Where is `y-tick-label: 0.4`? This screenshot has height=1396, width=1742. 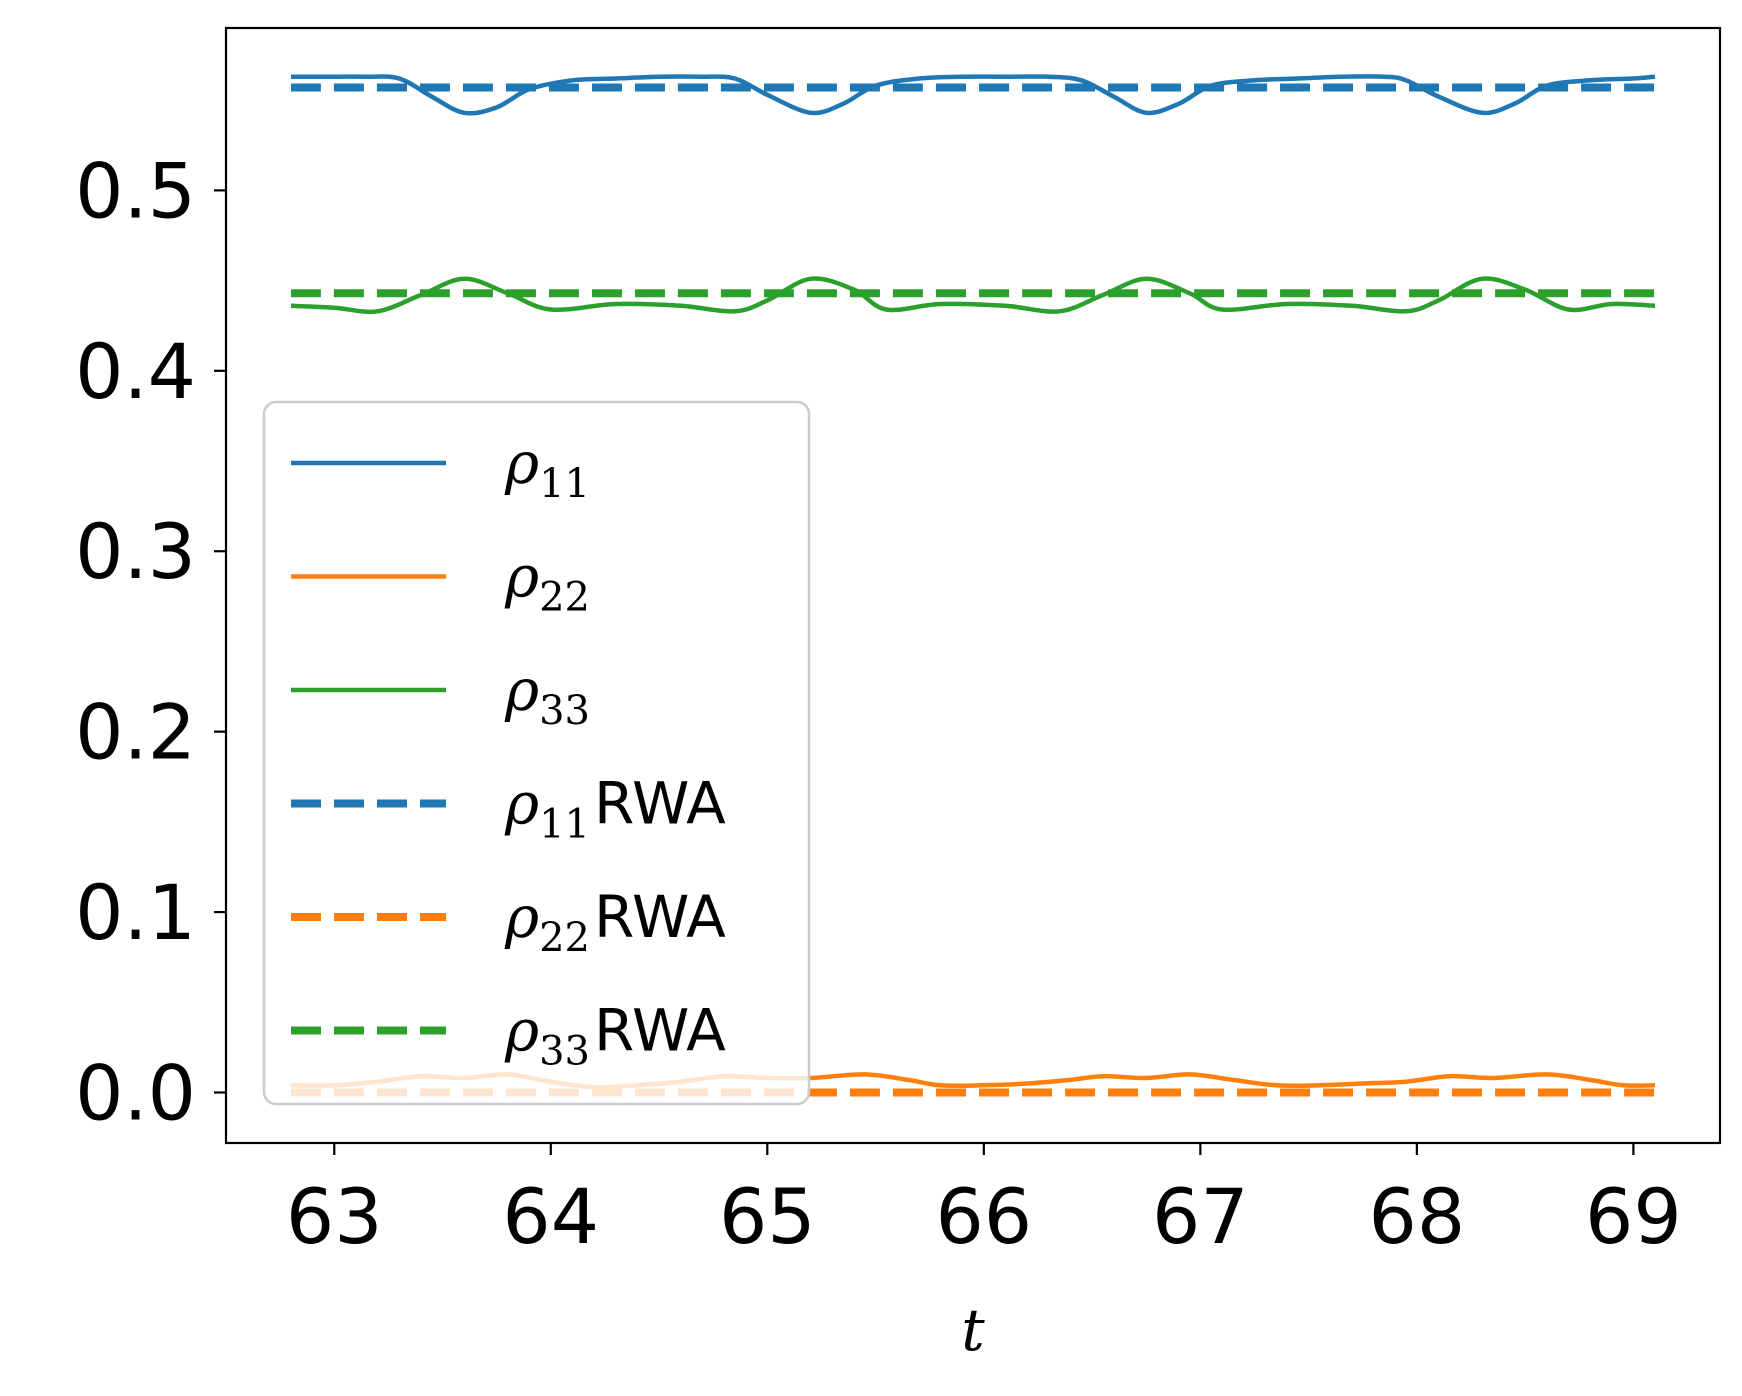
y-tick-label: 0.4 is located at coordinates (135, 371).